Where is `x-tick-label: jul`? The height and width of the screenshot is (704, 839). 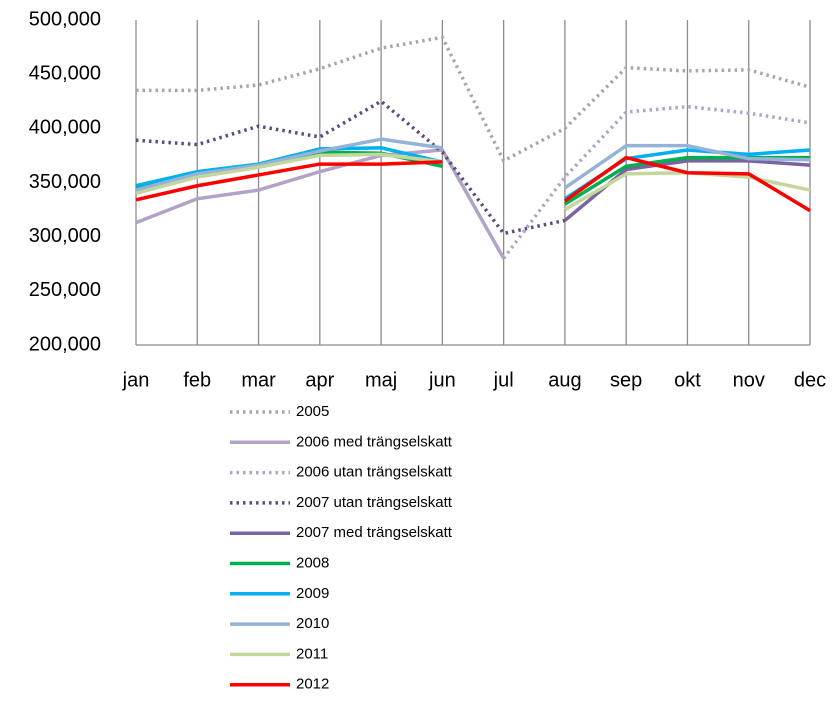
x-tick-label: jul is located at coordinates (503, 380).